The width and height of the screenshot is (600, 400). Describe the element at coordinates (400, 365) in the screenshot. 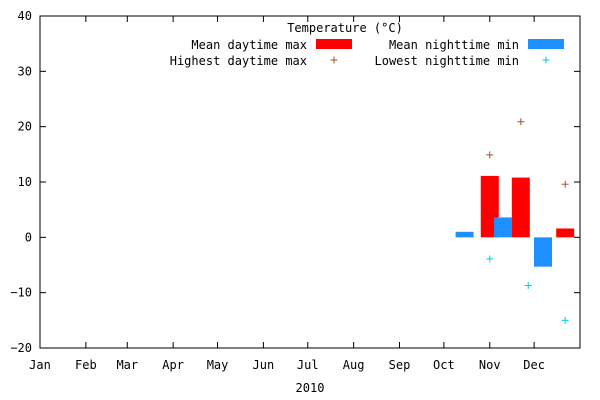

I see `x-tick-label: Sep` at that location.